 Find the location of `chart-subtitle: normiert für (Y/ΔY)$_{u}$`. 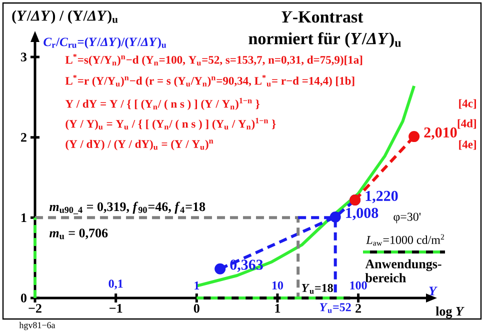

chart-subtitle: normiert für (Y/ΔY)$_{u}$ is located at coordinates (324, 40).